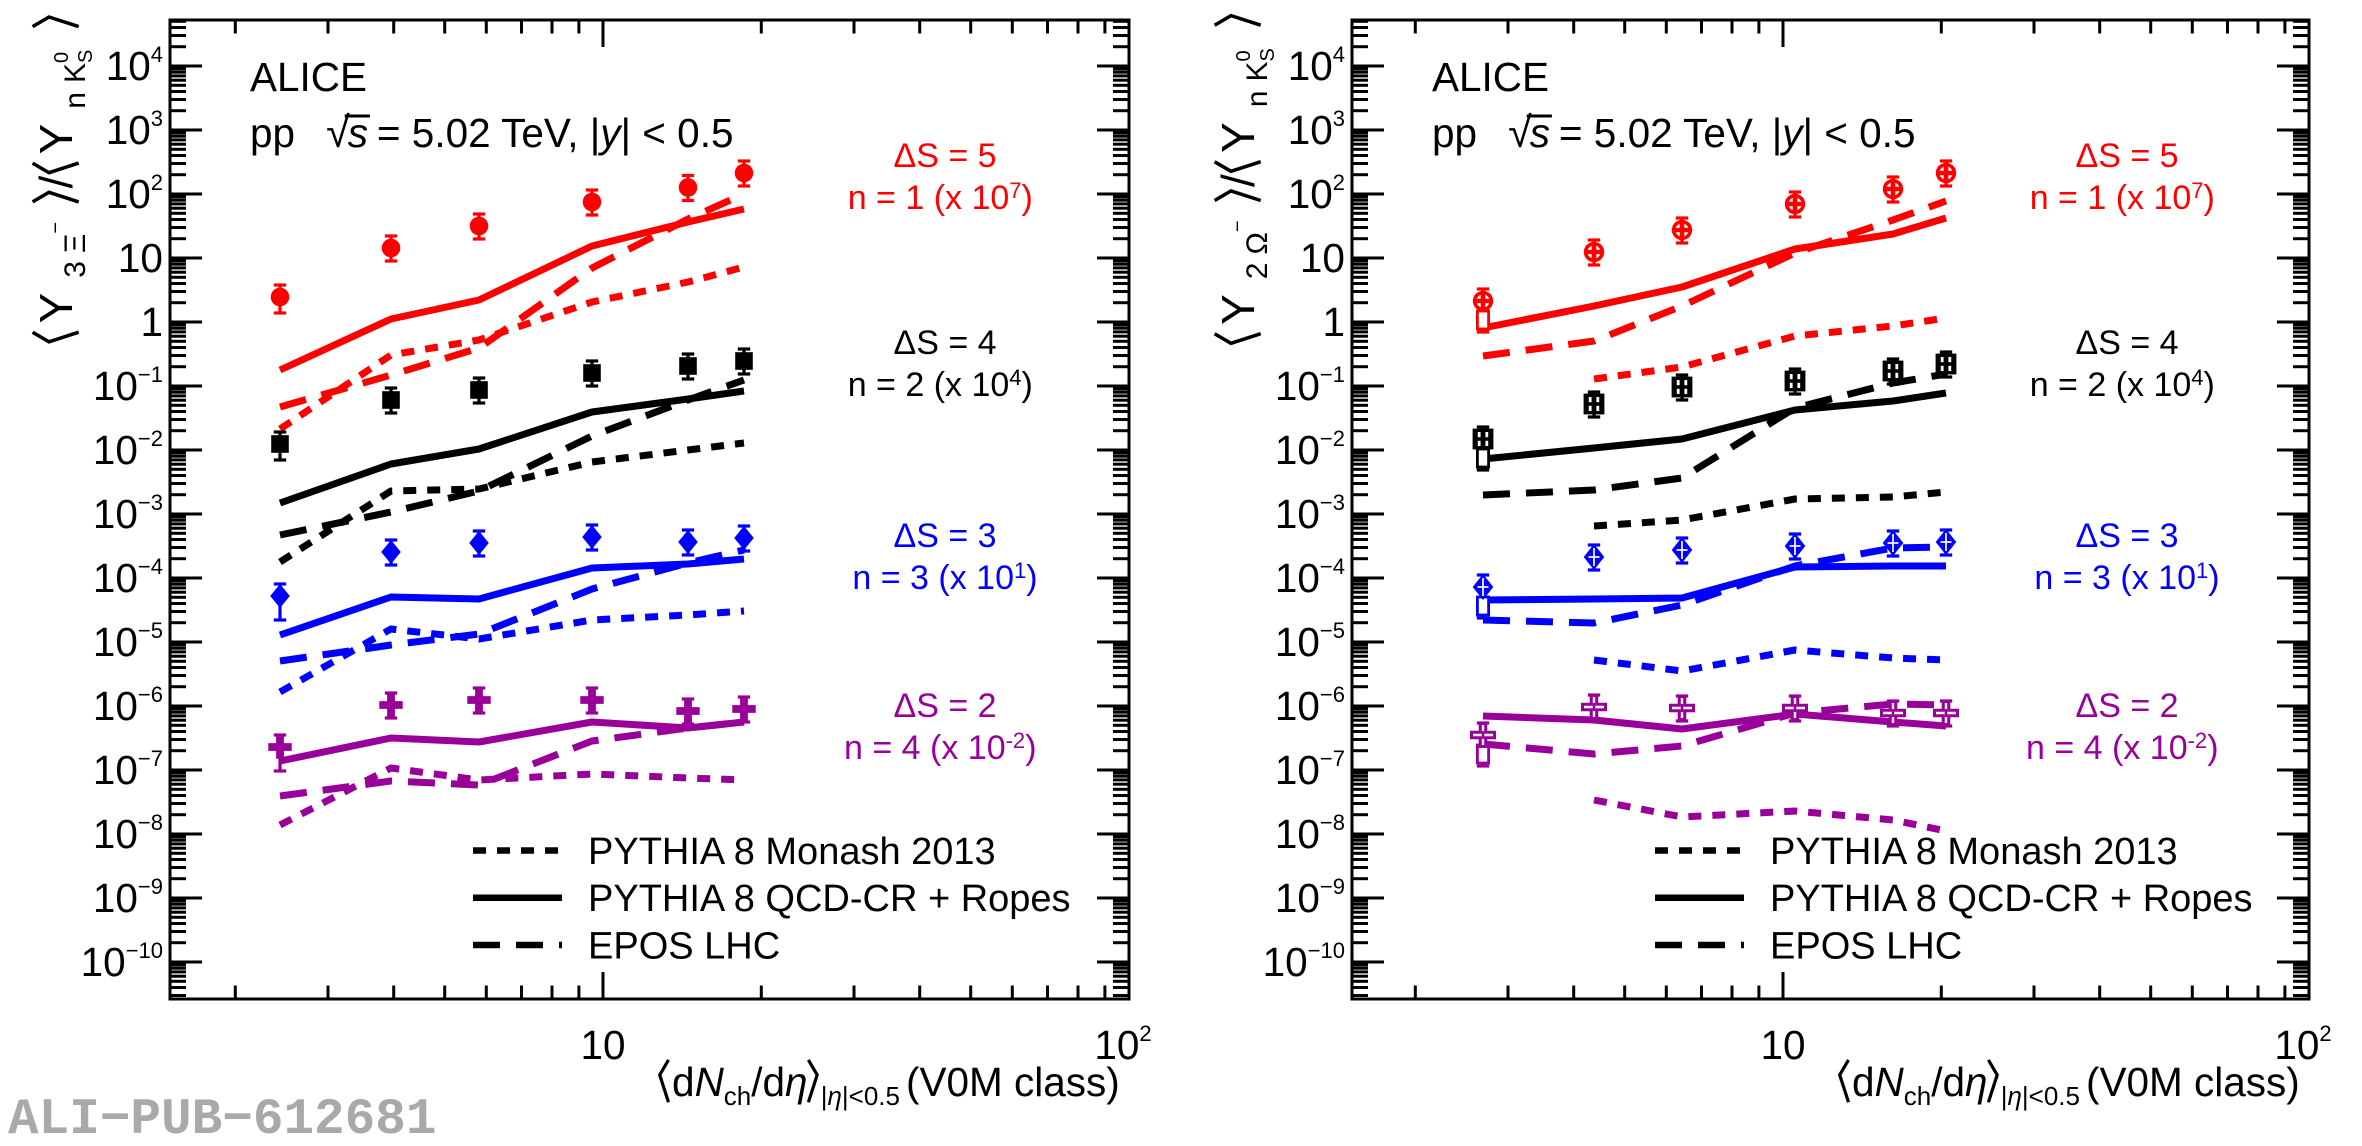  Describe the element at coordinates (150, 822) in the screenshot. I see `svg-text: −8` at that location.